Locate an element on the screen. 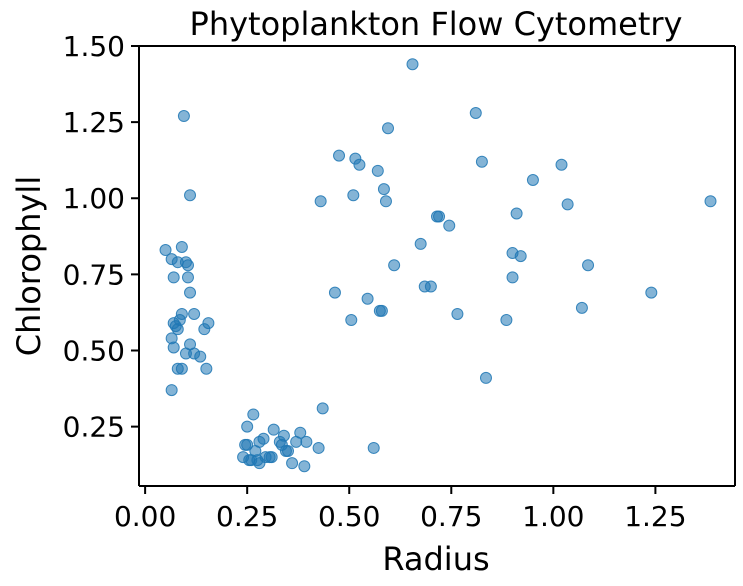  chart-title: Phytoplankton Flow Cytometry is located at coordinates (436, 24).